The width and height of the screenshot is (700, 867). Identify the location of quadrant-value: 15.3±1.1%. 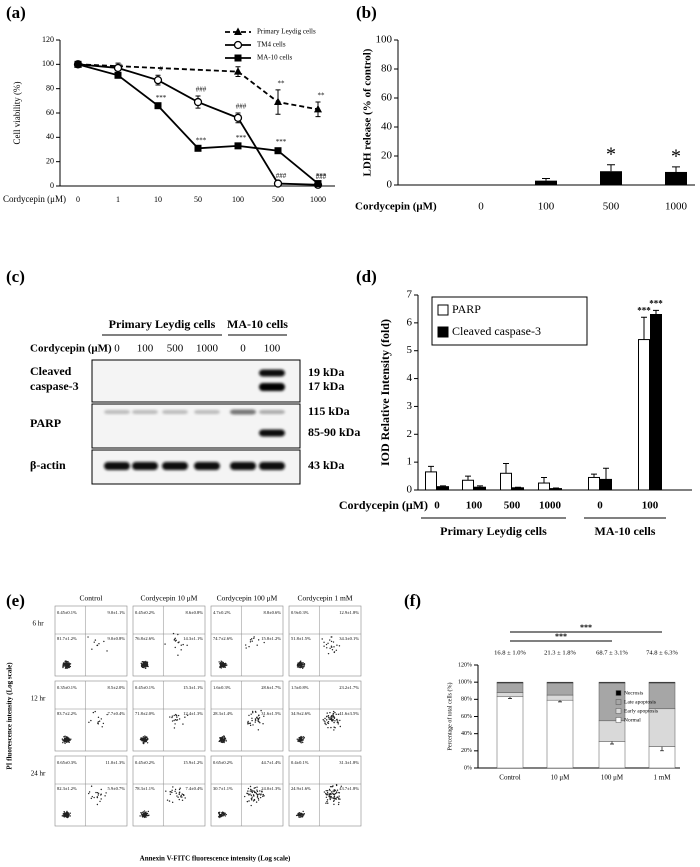
(193, 687).